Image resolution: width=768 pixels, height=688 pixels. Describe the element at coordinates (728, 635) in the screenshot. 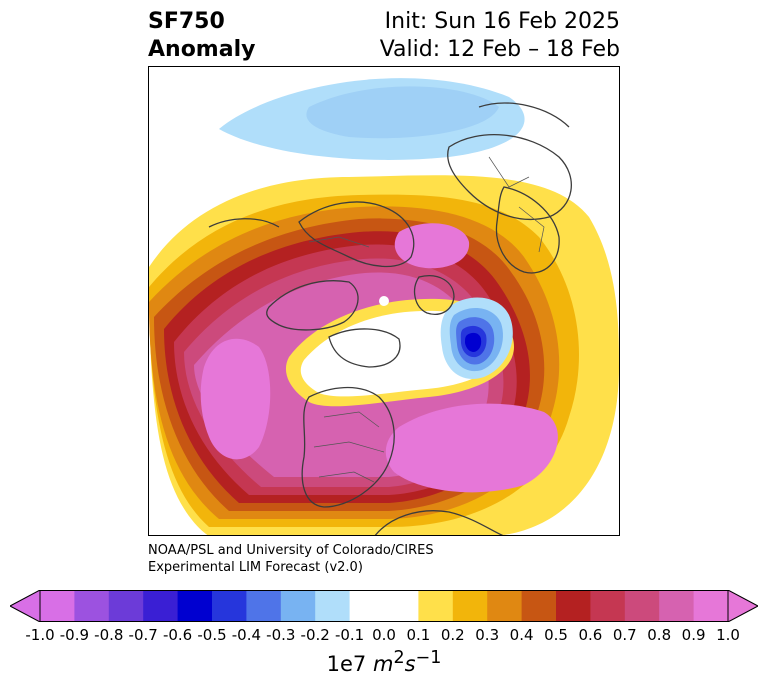

I see `colorbar-tick-label: 1.0` at that location.